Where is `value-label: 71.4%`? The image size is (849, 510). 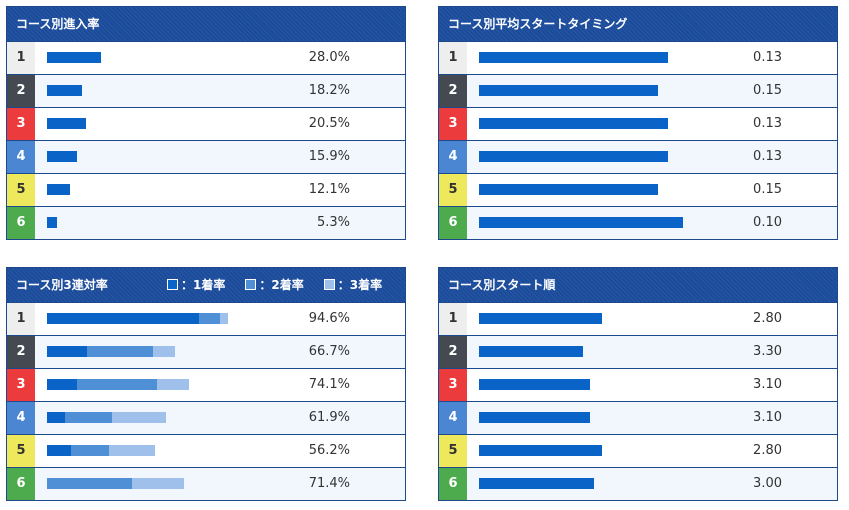 value-label: 71.4% is located at coordinates (329, 483).